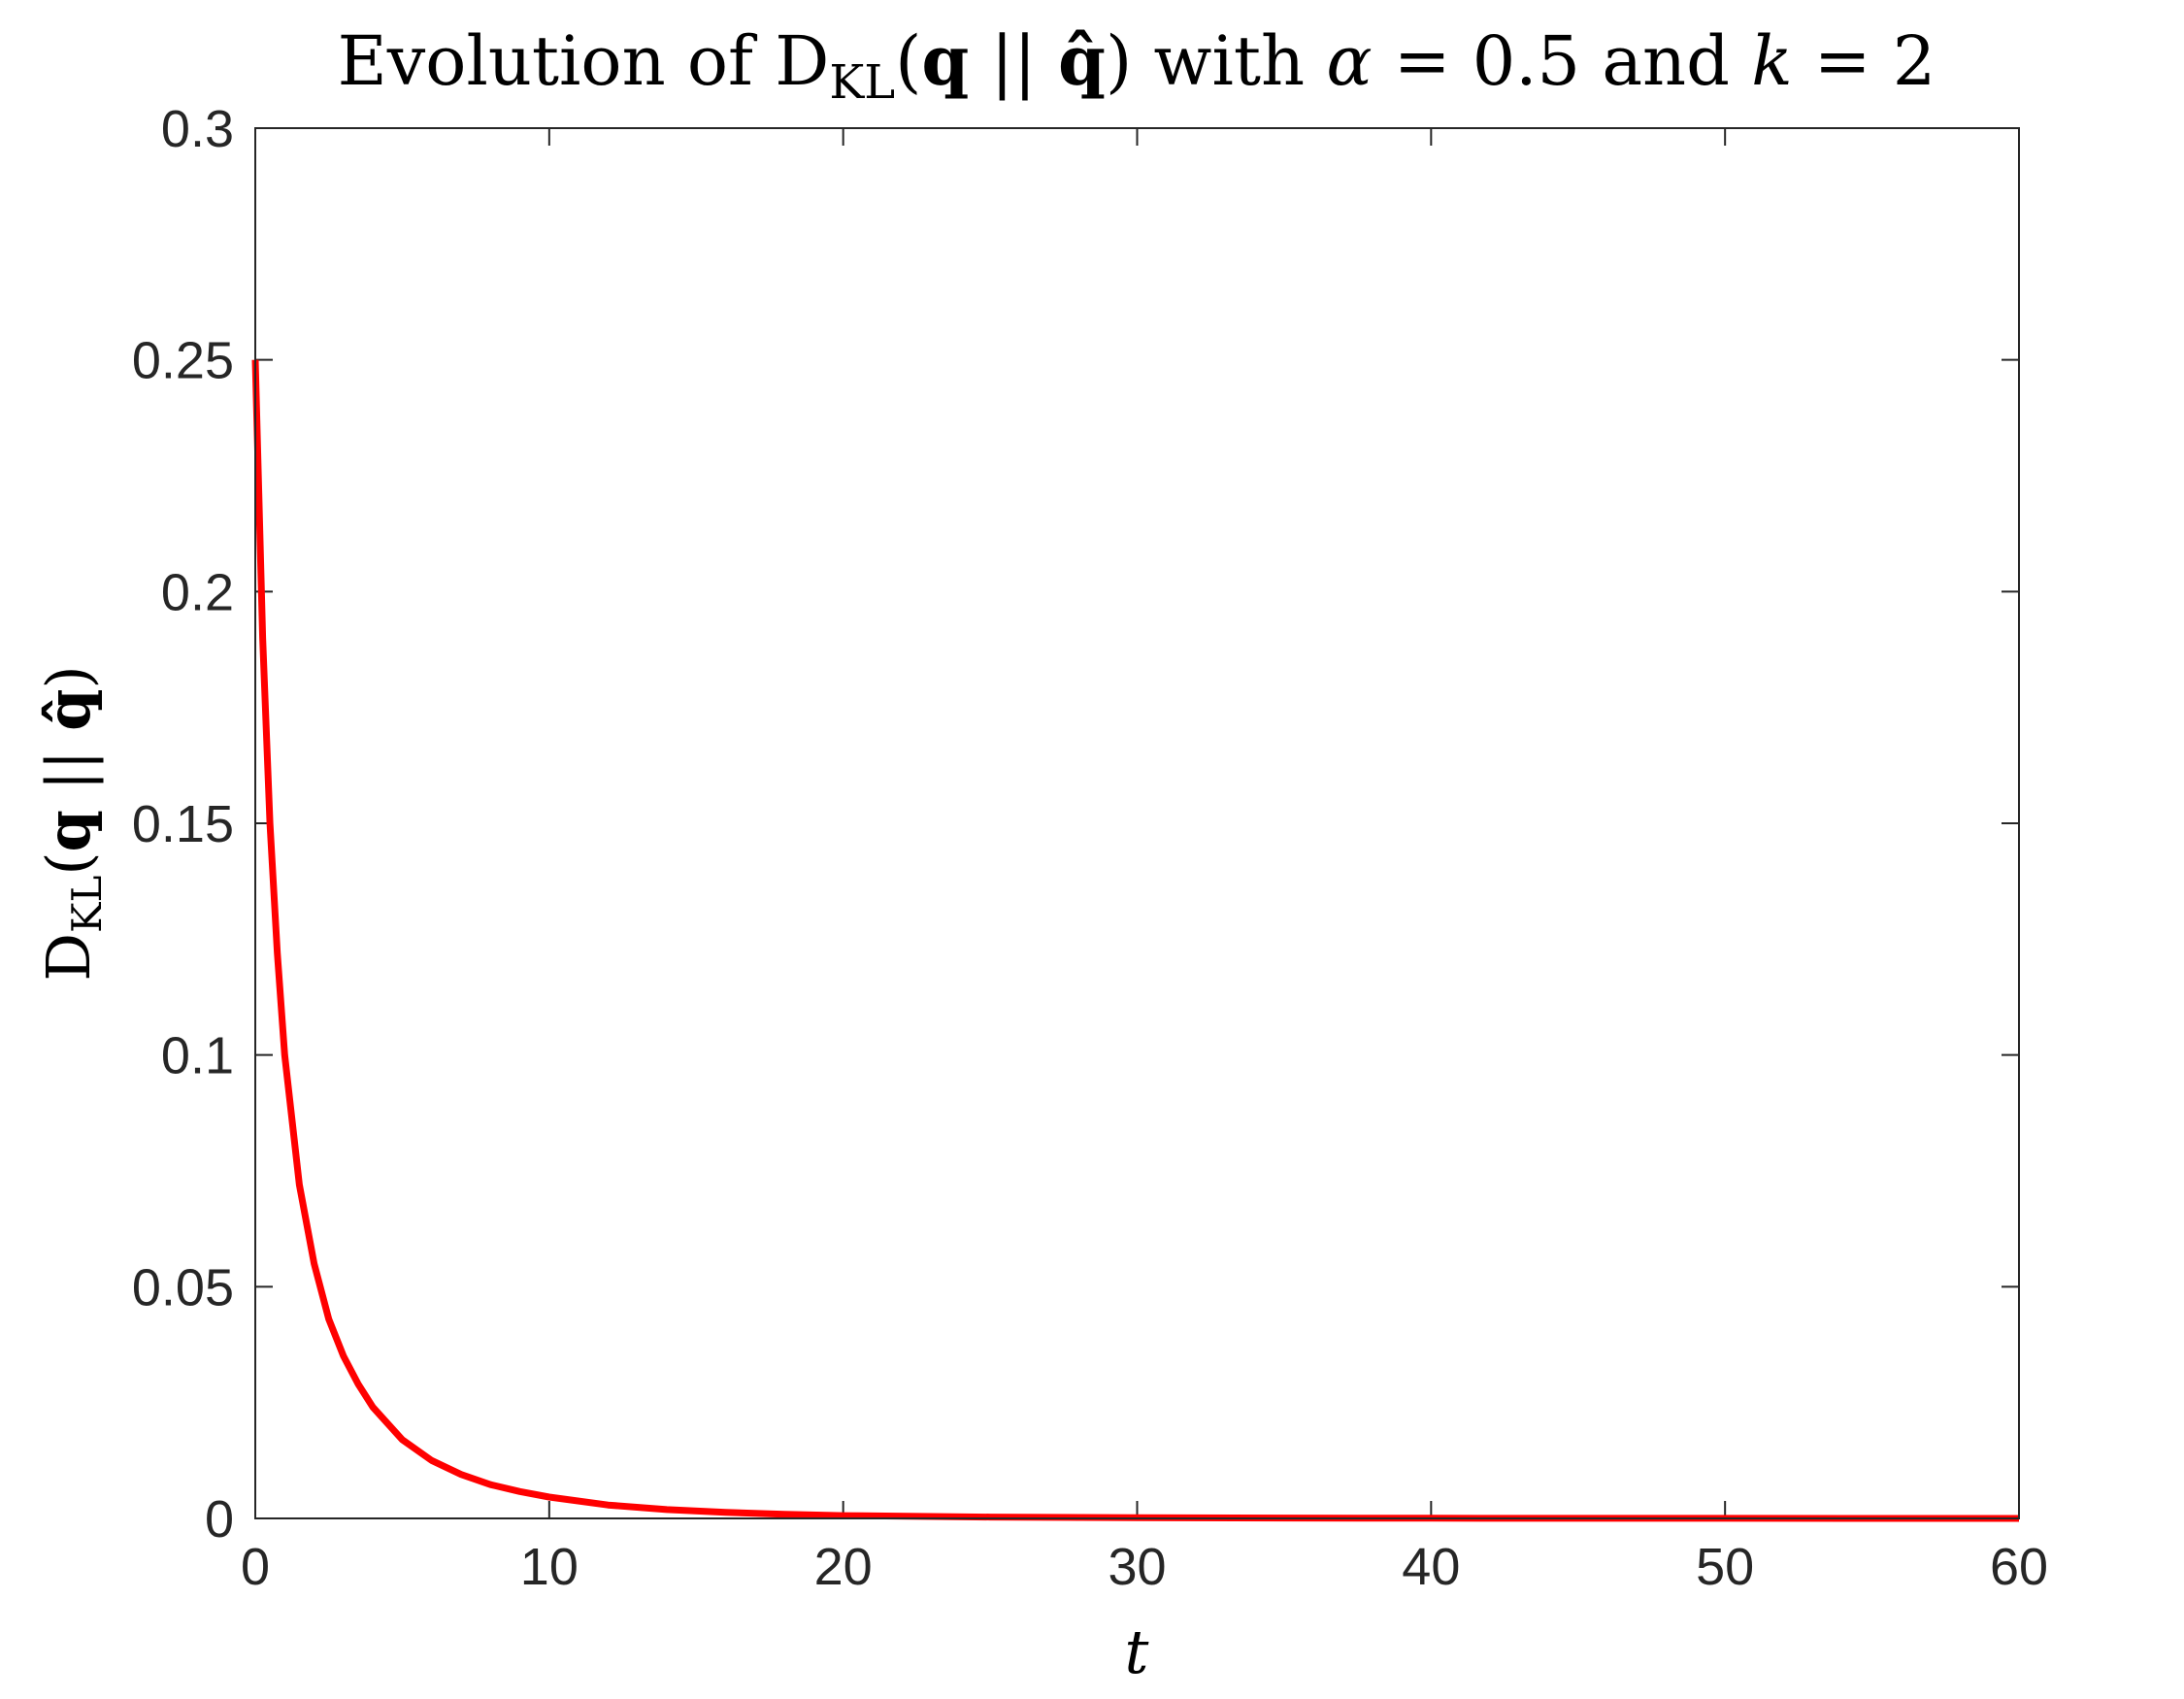 Image resolution: width=2184 pixels, height=1699 pixels. What do you see at coordinates (197, 1056) in the screenshot?
I see `y-tick-label: 0.1` at bounding box center [197, 1056].